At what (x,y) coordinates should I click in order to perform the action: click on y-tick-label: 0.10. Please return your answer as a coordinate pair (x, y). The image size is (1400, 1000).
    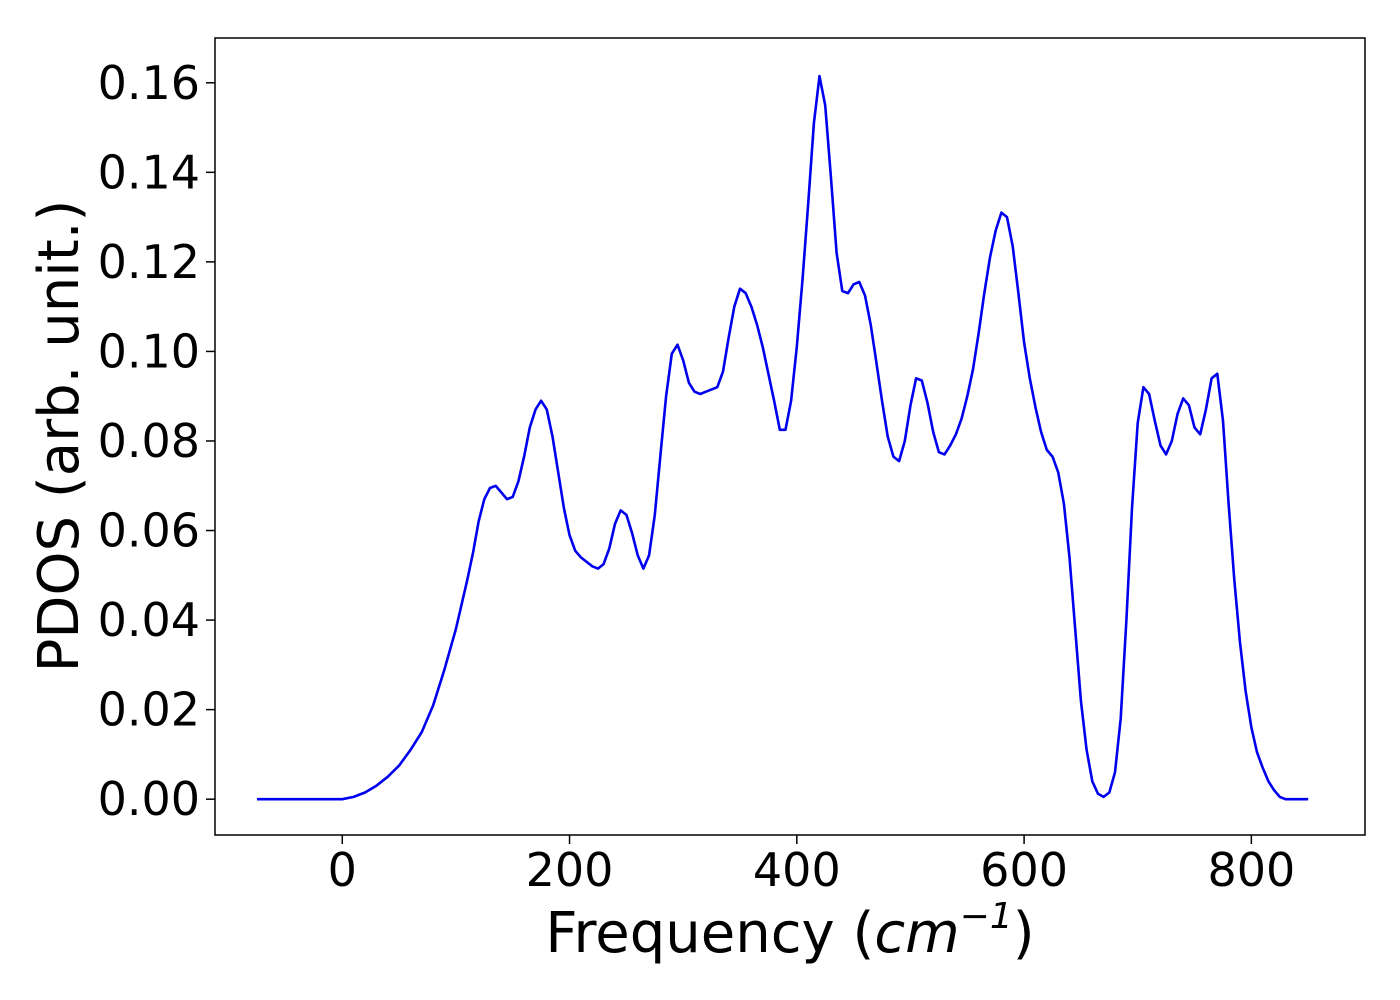
    Looking at the image, I should click on (149, 351).